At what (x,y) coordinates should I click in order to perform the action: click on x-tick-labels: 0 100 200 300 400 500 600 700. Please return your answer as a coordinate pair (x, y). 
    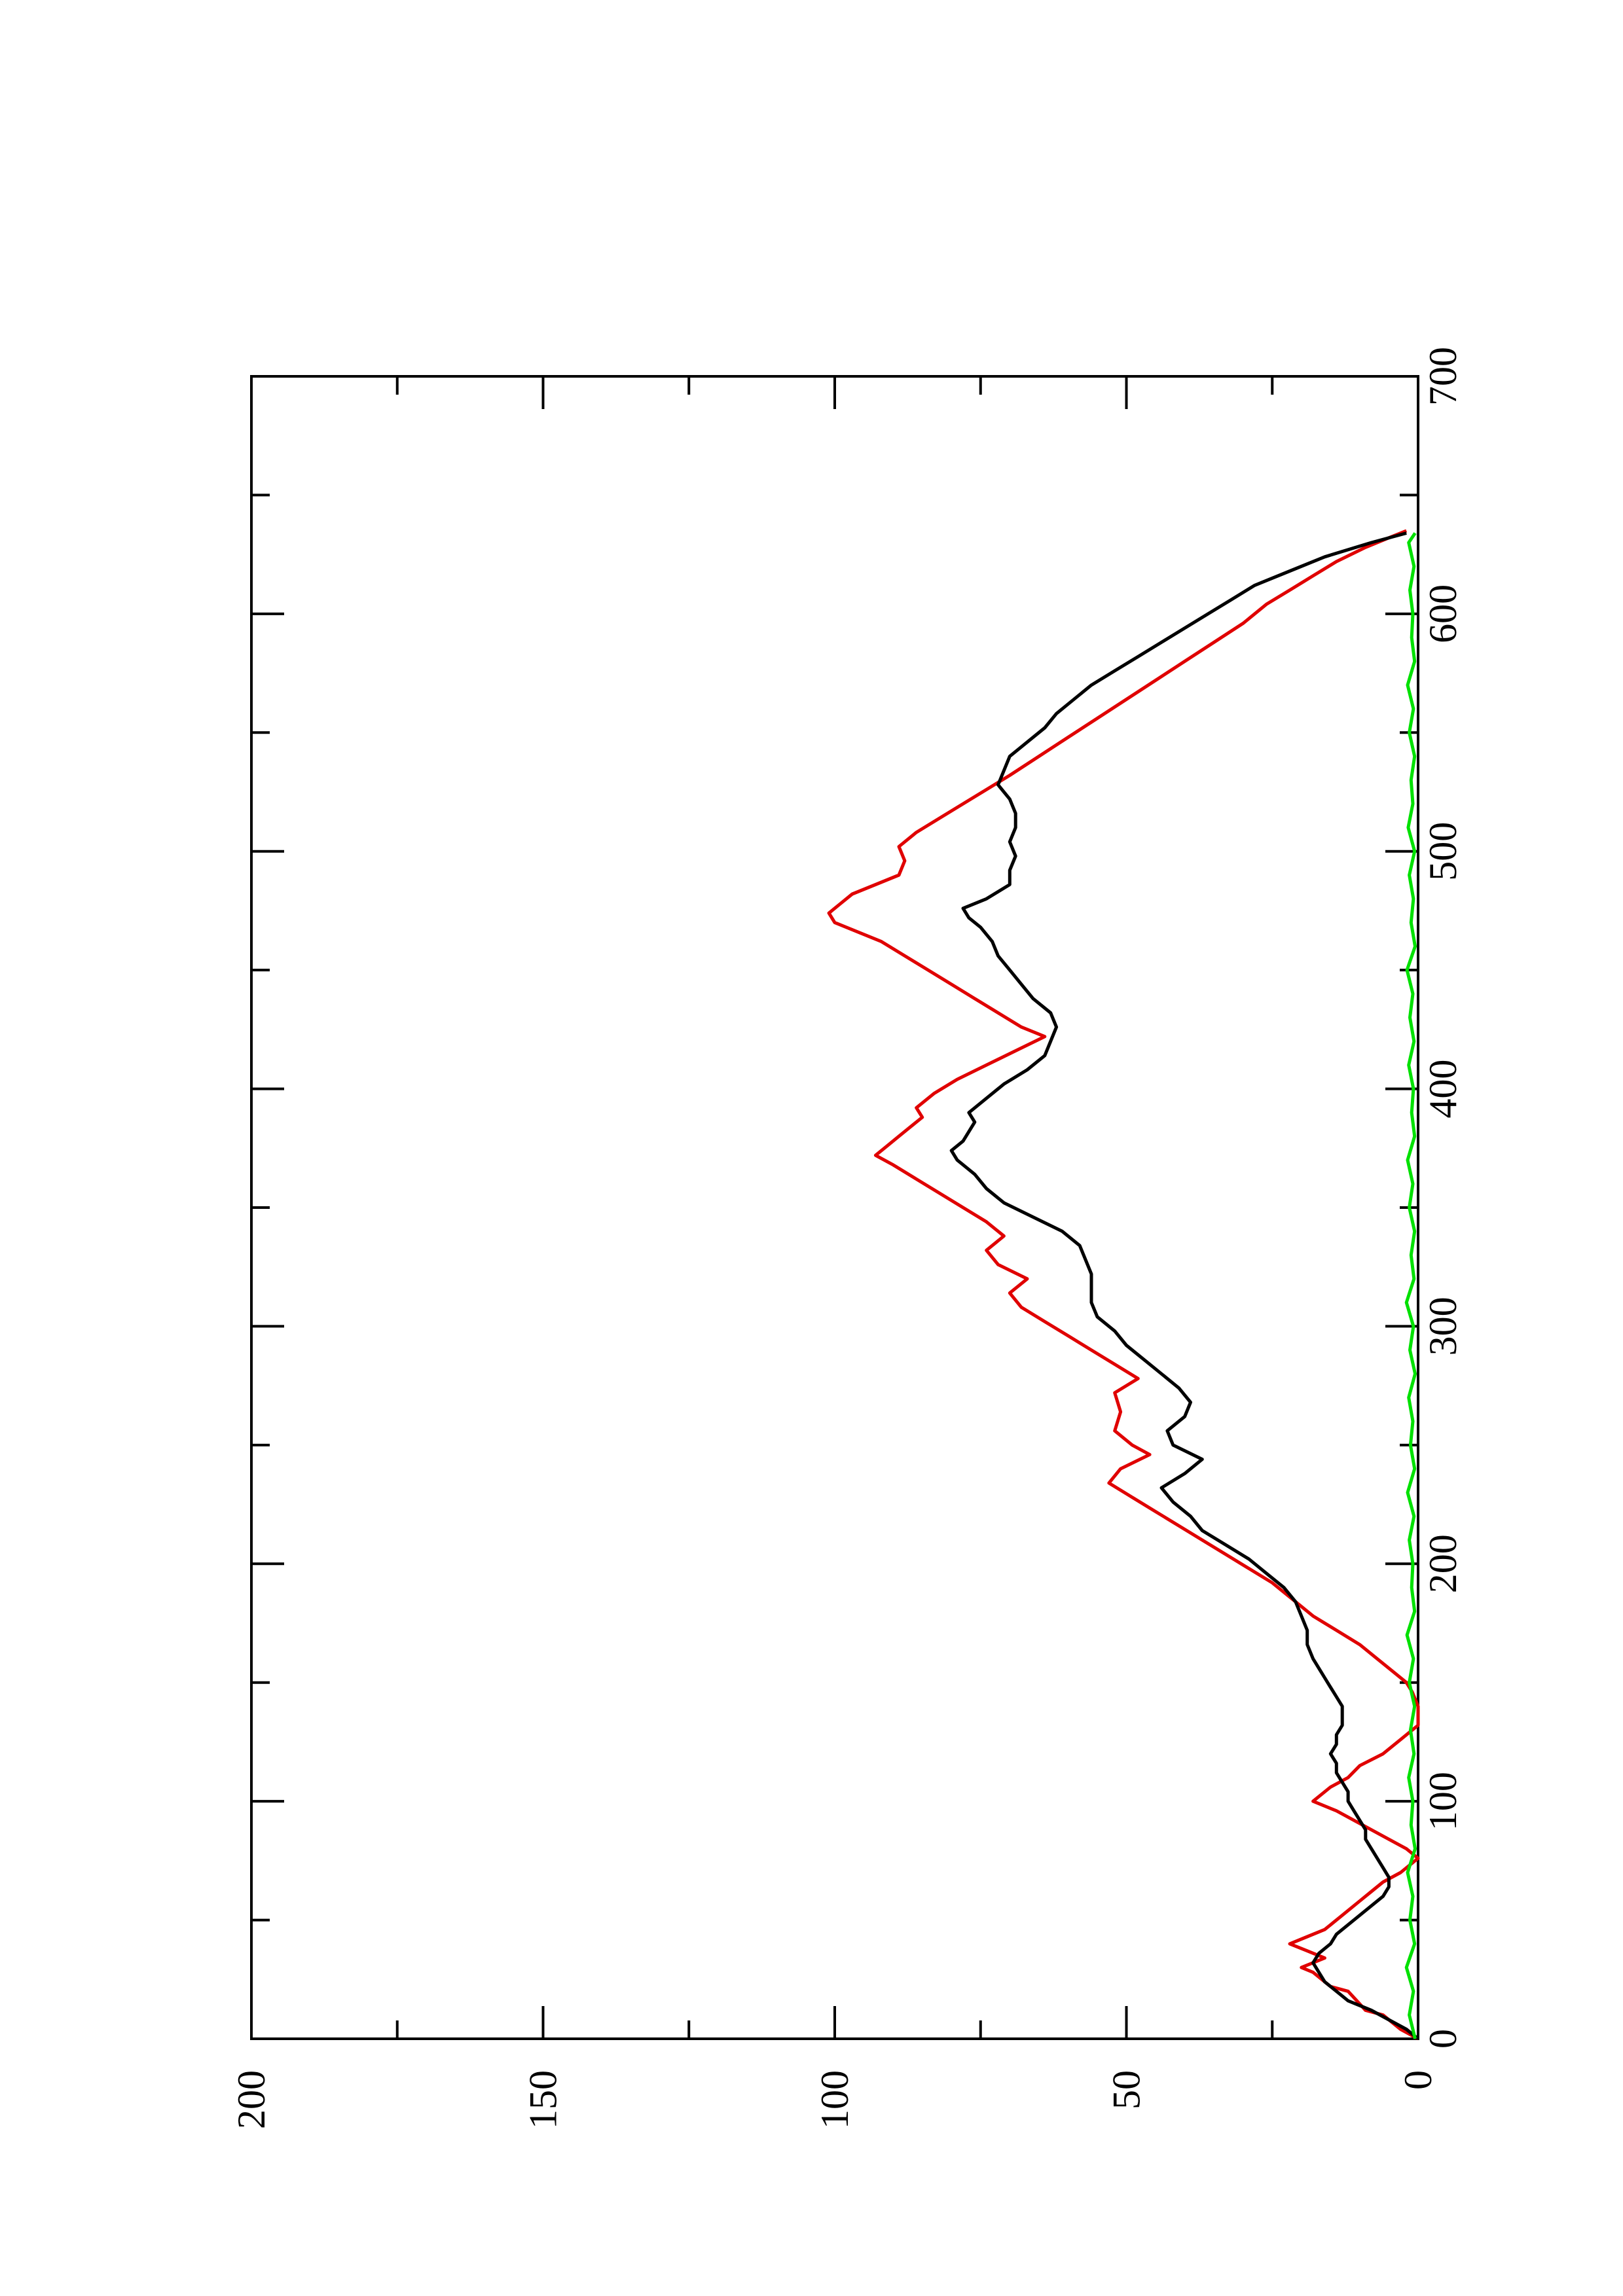
    Looking at the image, I should click on (1443, 1198).